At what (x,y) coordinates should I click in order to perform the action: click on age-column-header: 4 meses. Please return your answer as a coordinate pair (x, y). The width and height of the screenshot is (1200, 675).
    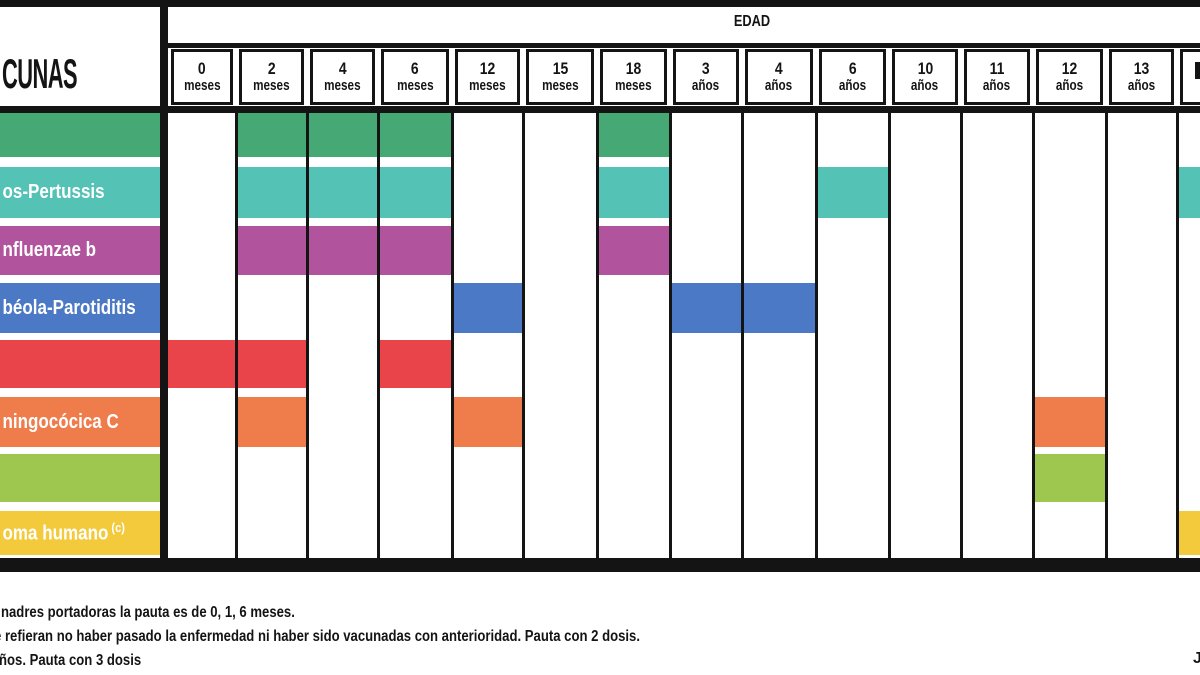
    Looking at the image, I should click on (342, 77).